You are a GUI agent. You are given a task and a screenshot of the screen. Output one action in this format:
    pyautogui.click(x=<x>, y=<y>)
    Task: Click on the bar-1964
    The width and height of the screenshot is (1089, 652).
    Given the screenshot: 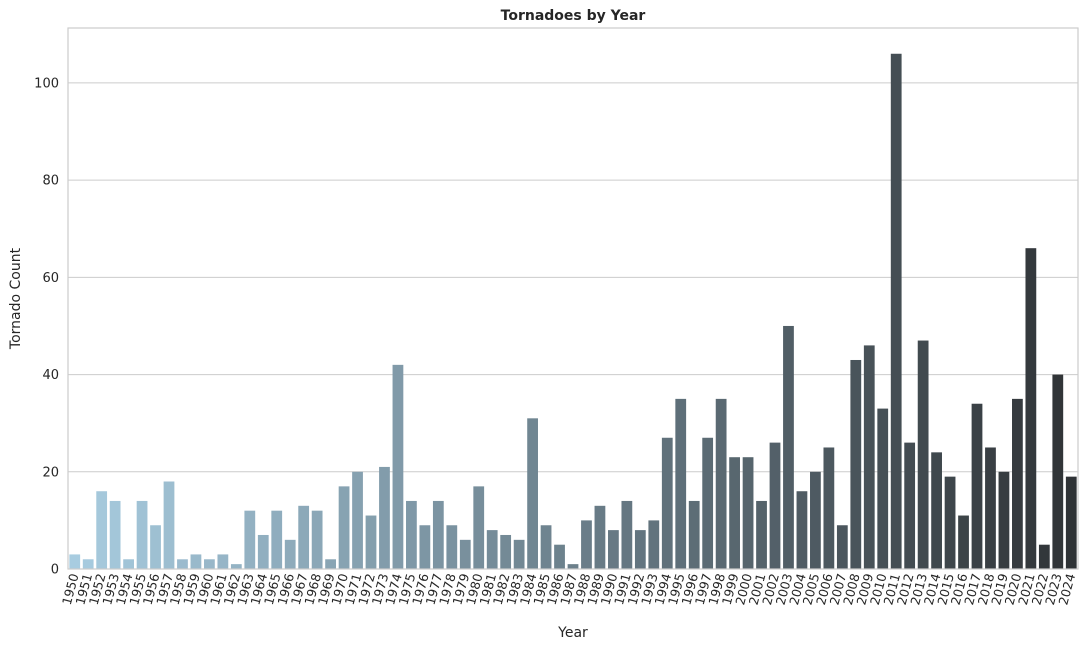 What is the action you would take?
    pyautogui.click(x=263, y=551)
    